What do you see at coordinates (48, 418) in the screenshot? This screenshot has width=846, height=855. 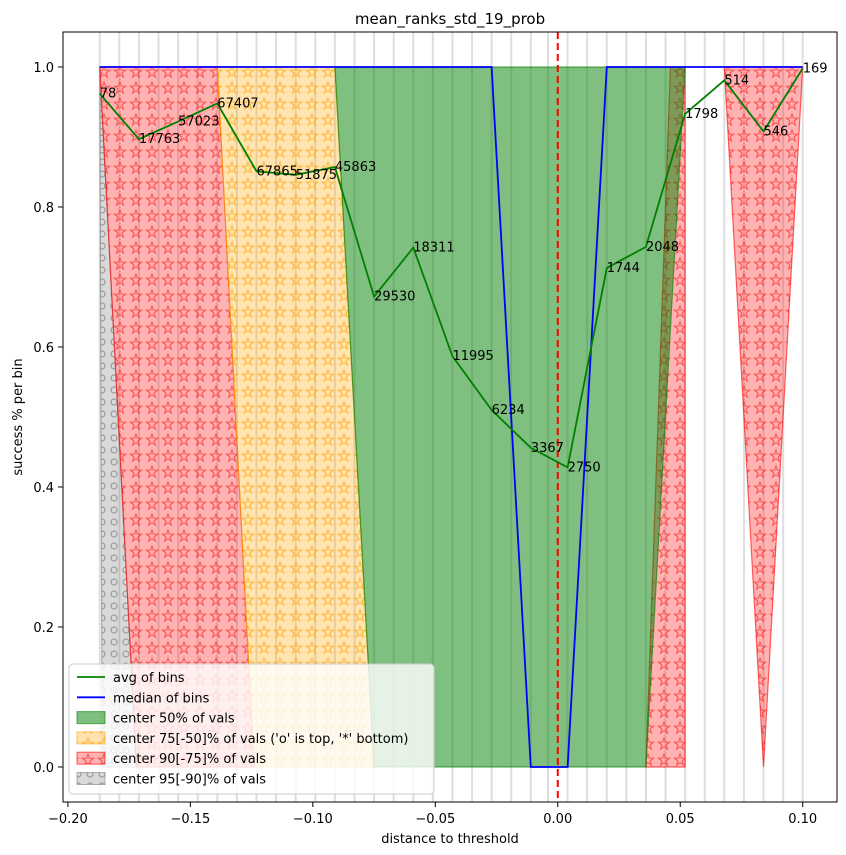 I see `y-axis: 0.0 0.2 0.4 0.6 0.8 1.0` at bounding box center [48, 418].